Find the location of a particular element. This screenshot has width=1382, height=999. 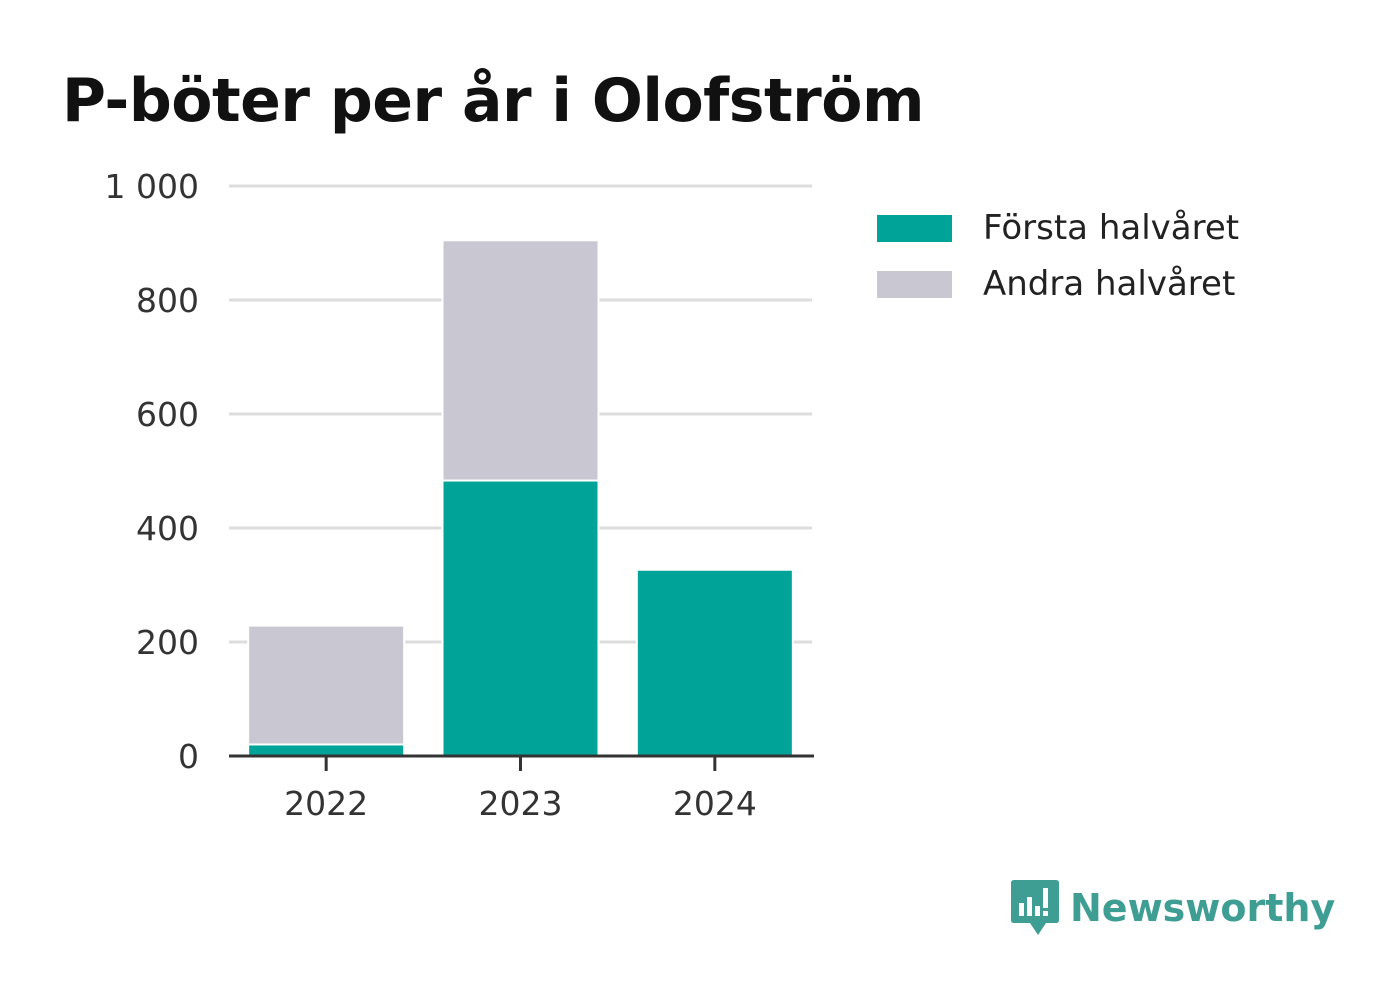

bar-first-half-2024 is located at coordinates (714, 663).